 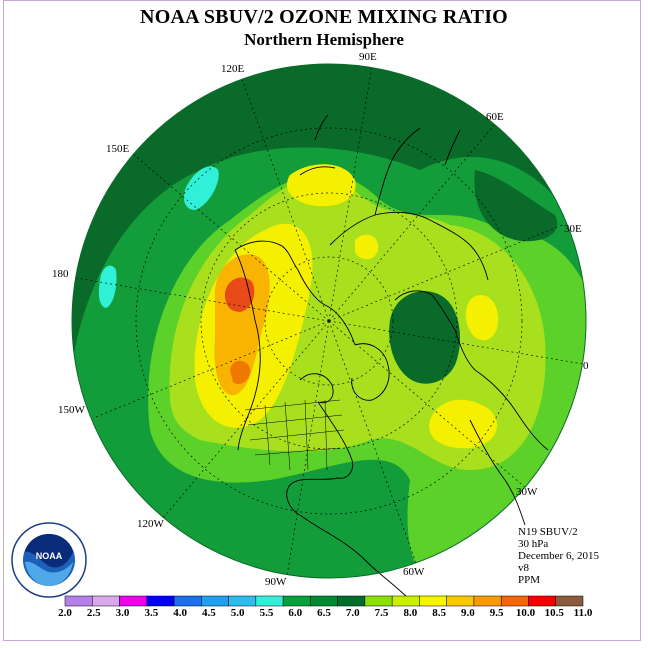 I want to click on lon-label-120e: 120E, so click(x=233, y=69).